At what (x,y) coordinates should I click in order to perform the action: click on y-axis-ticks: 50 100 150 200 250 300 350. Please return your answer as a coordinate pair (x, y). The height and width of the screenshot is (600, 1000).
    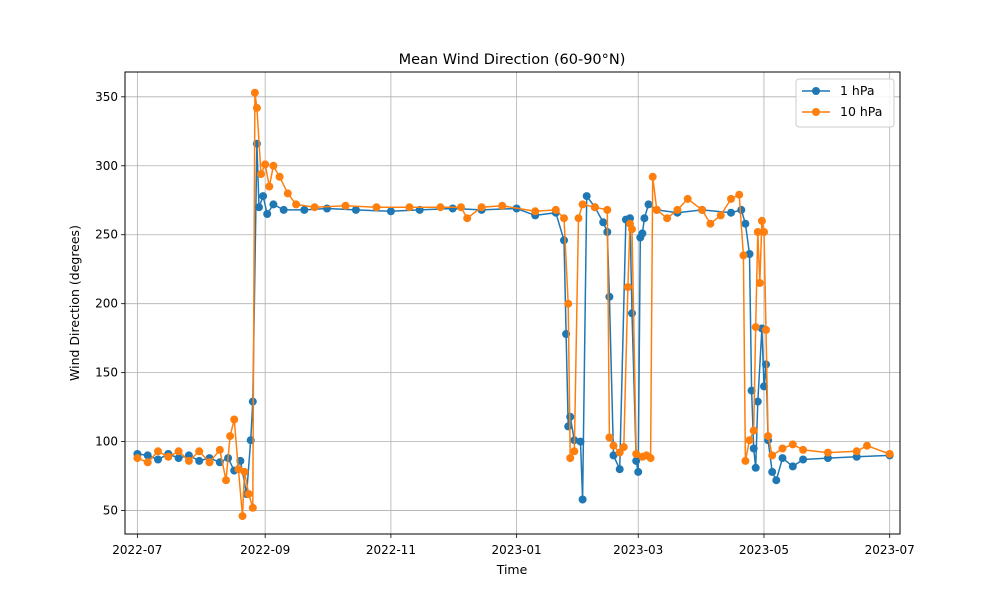
    Looking at the image, I should click on (110, 304).